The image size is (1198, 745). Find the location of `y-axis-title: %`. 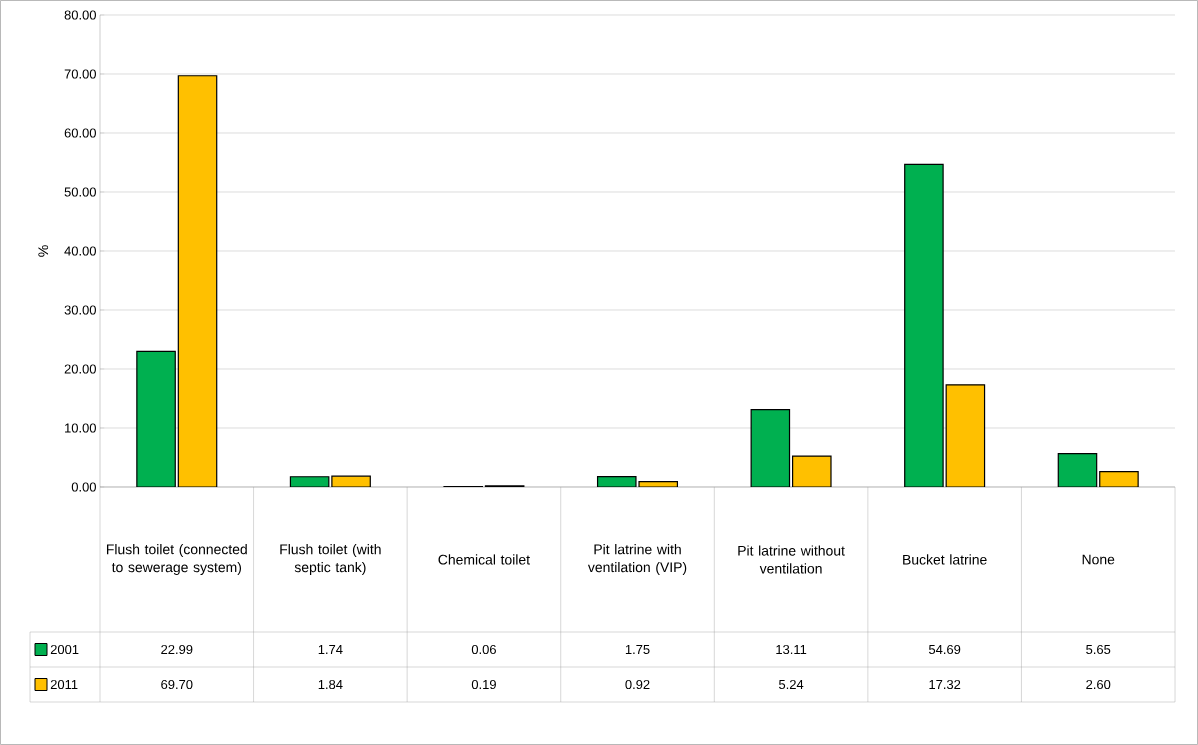

y-axis-title: % is located at coordinates (43, 251).